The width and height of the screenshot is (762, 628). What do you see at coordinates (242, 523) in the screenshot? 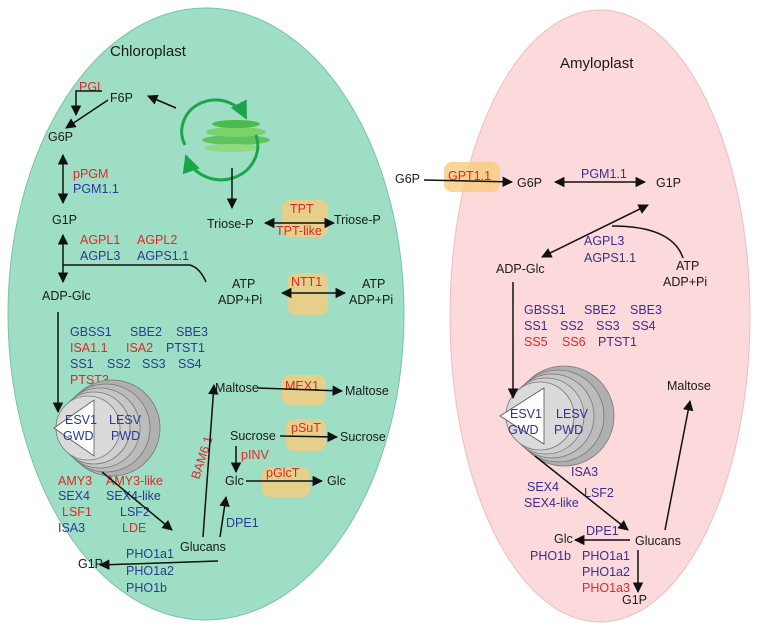
I see `enzyme-dpe1-chloro: DPE1` at bounding box center [242, 523].